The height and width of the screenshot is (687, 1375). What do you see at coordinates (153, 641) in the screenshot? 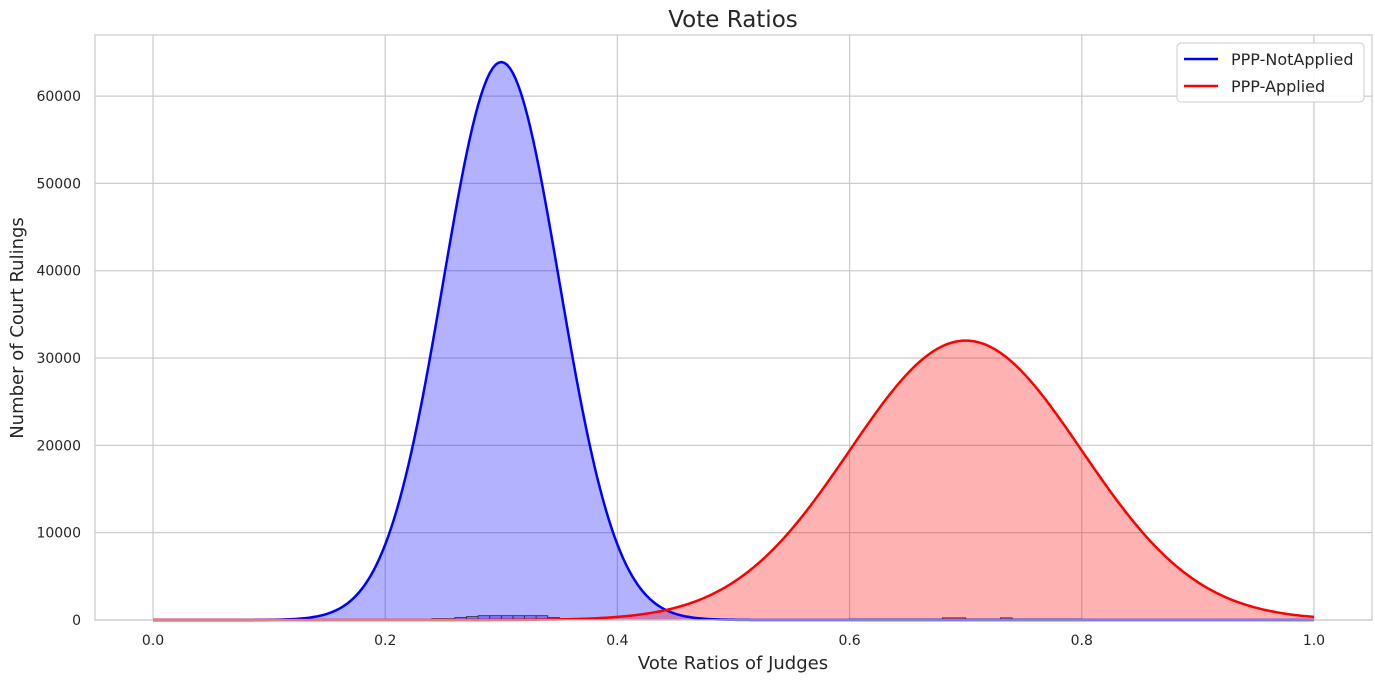
I see `x-tick-label: 0.0` at bounding box center [153, 641].